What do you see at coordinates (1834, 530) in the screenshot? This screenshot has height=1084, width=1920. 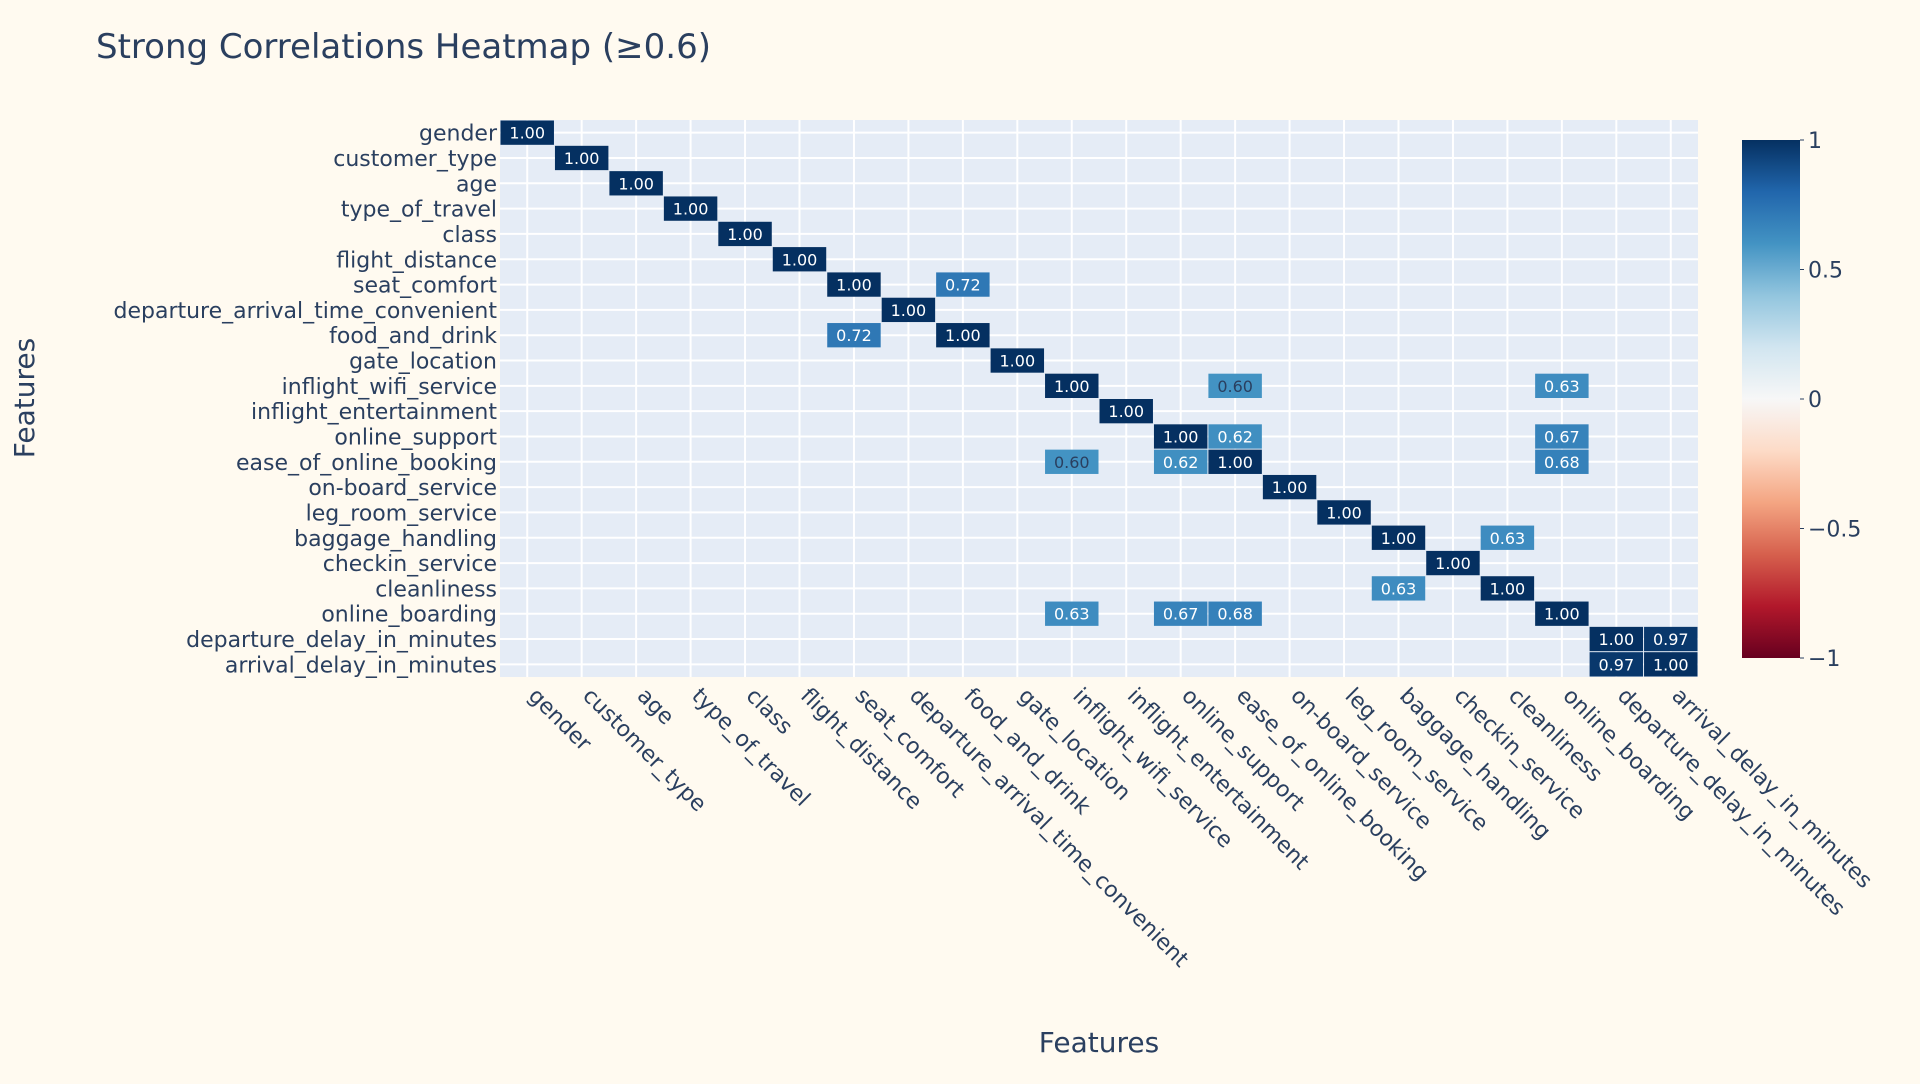 I see `colorbar-tick-label: −0.5` at bounding box center [1834, 530].